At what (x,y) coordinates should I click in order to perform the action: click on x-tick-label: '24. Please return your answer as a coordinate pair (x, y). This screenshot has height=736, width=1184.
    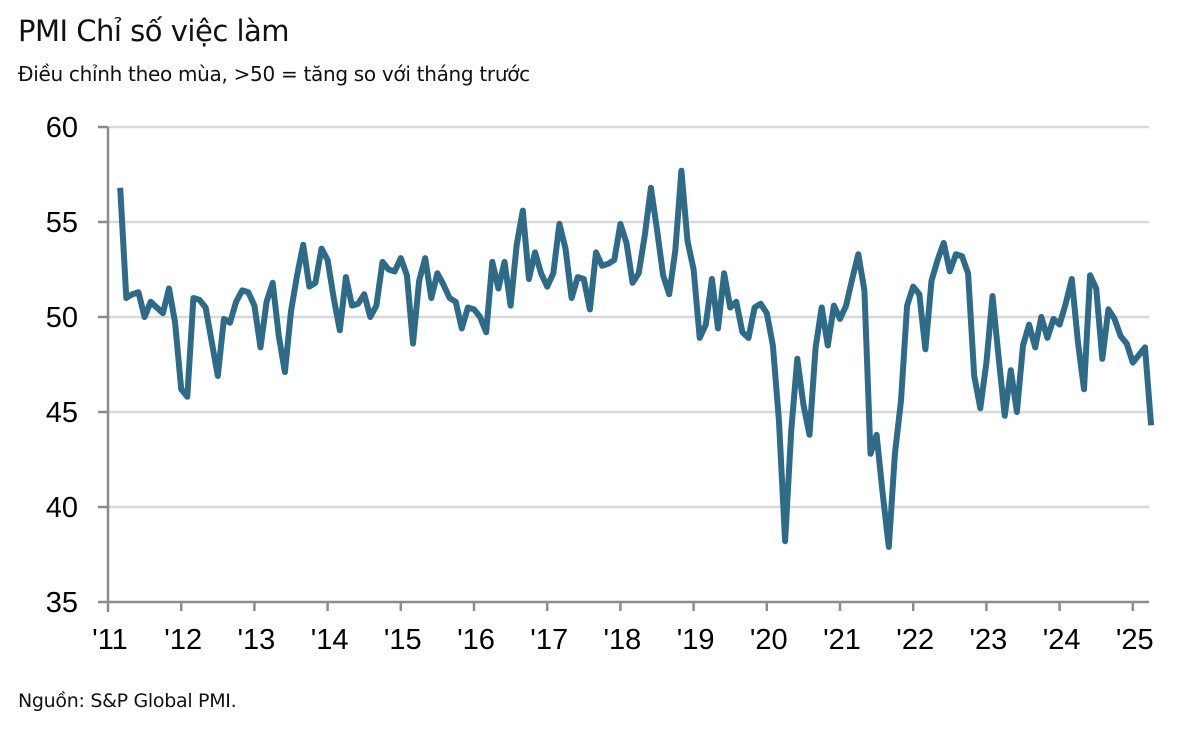
    Looking at the image, I should click on (1062, 640).